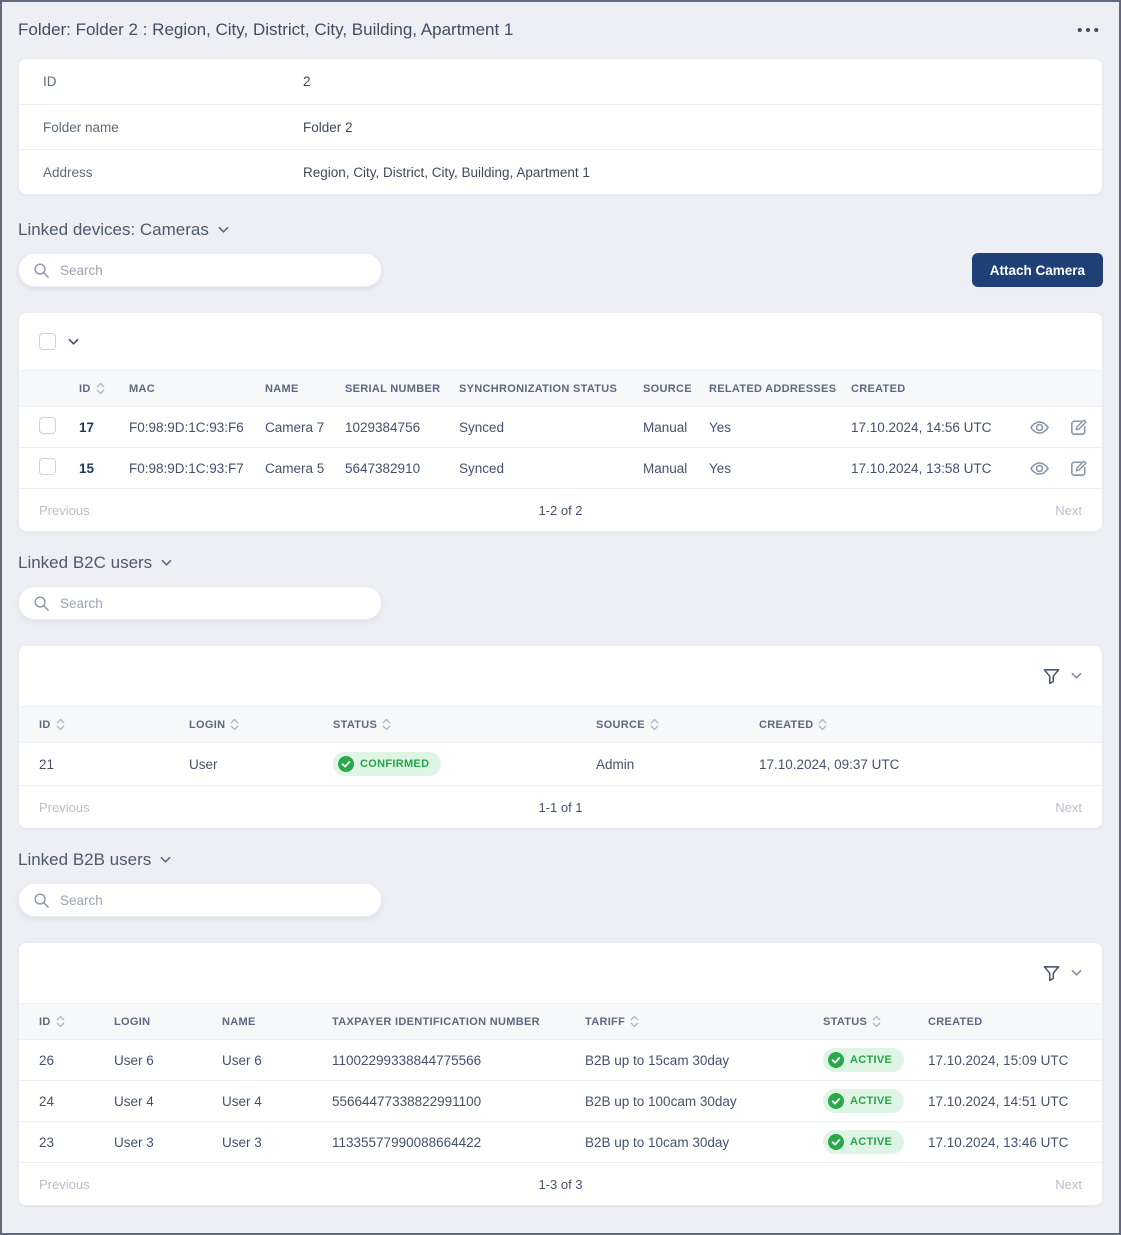 The image size is (1121, 1235). Describe the element at coordinates (186, 468) in the screenshot. I see `camera-mac: F0:98:9D:1C:93:F7` at that location.